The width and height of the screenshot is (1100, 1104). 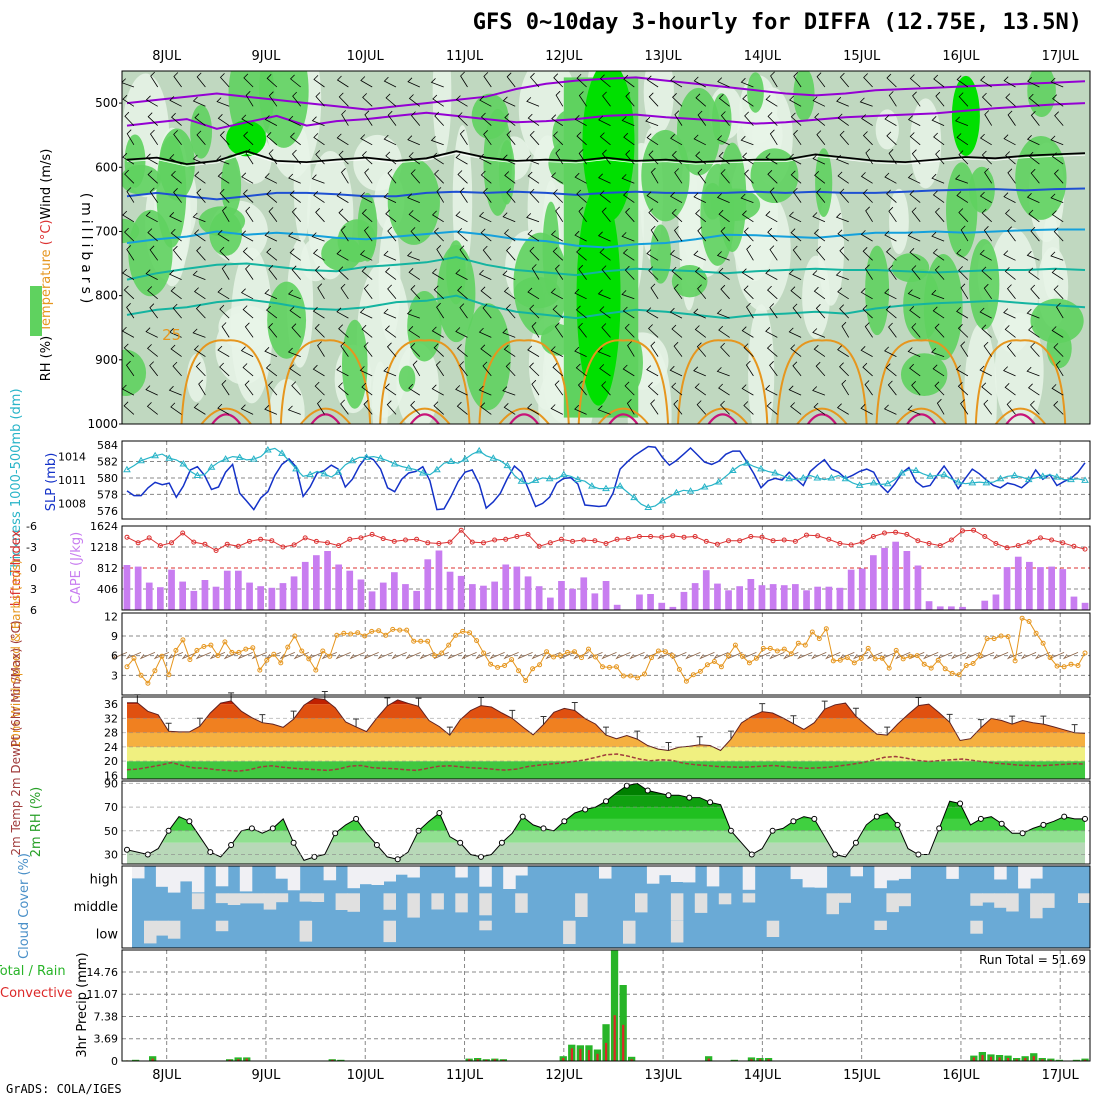 What do you see at coordinates (1013, 290) in the screenshot?
I see `rh-dry-patch` at bounding box center [1013, 290].